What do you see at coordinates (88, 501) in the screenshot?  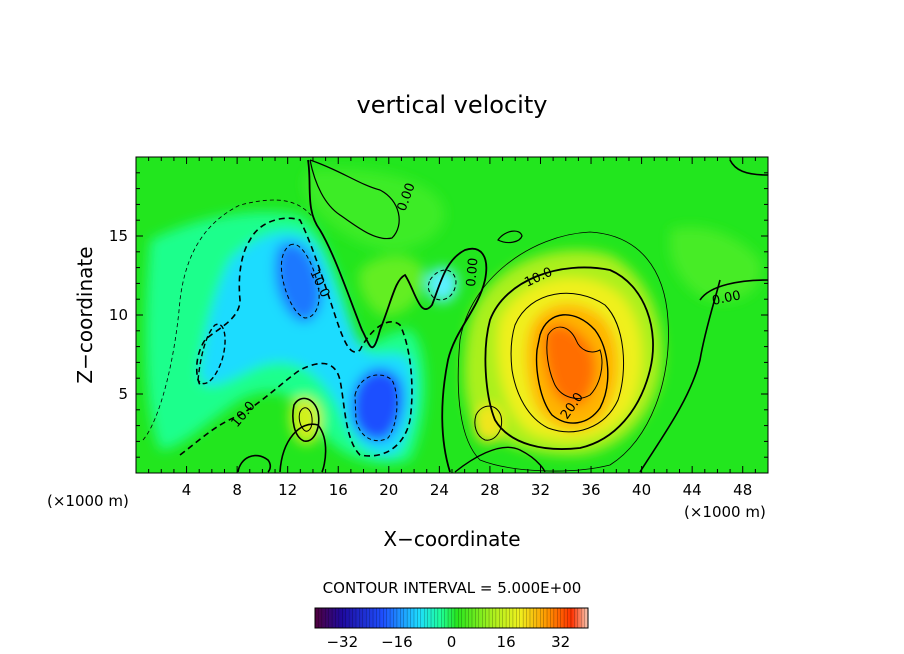 I see `x-unit-label-left: (×1000 m)` at bounding box center [88, 501].